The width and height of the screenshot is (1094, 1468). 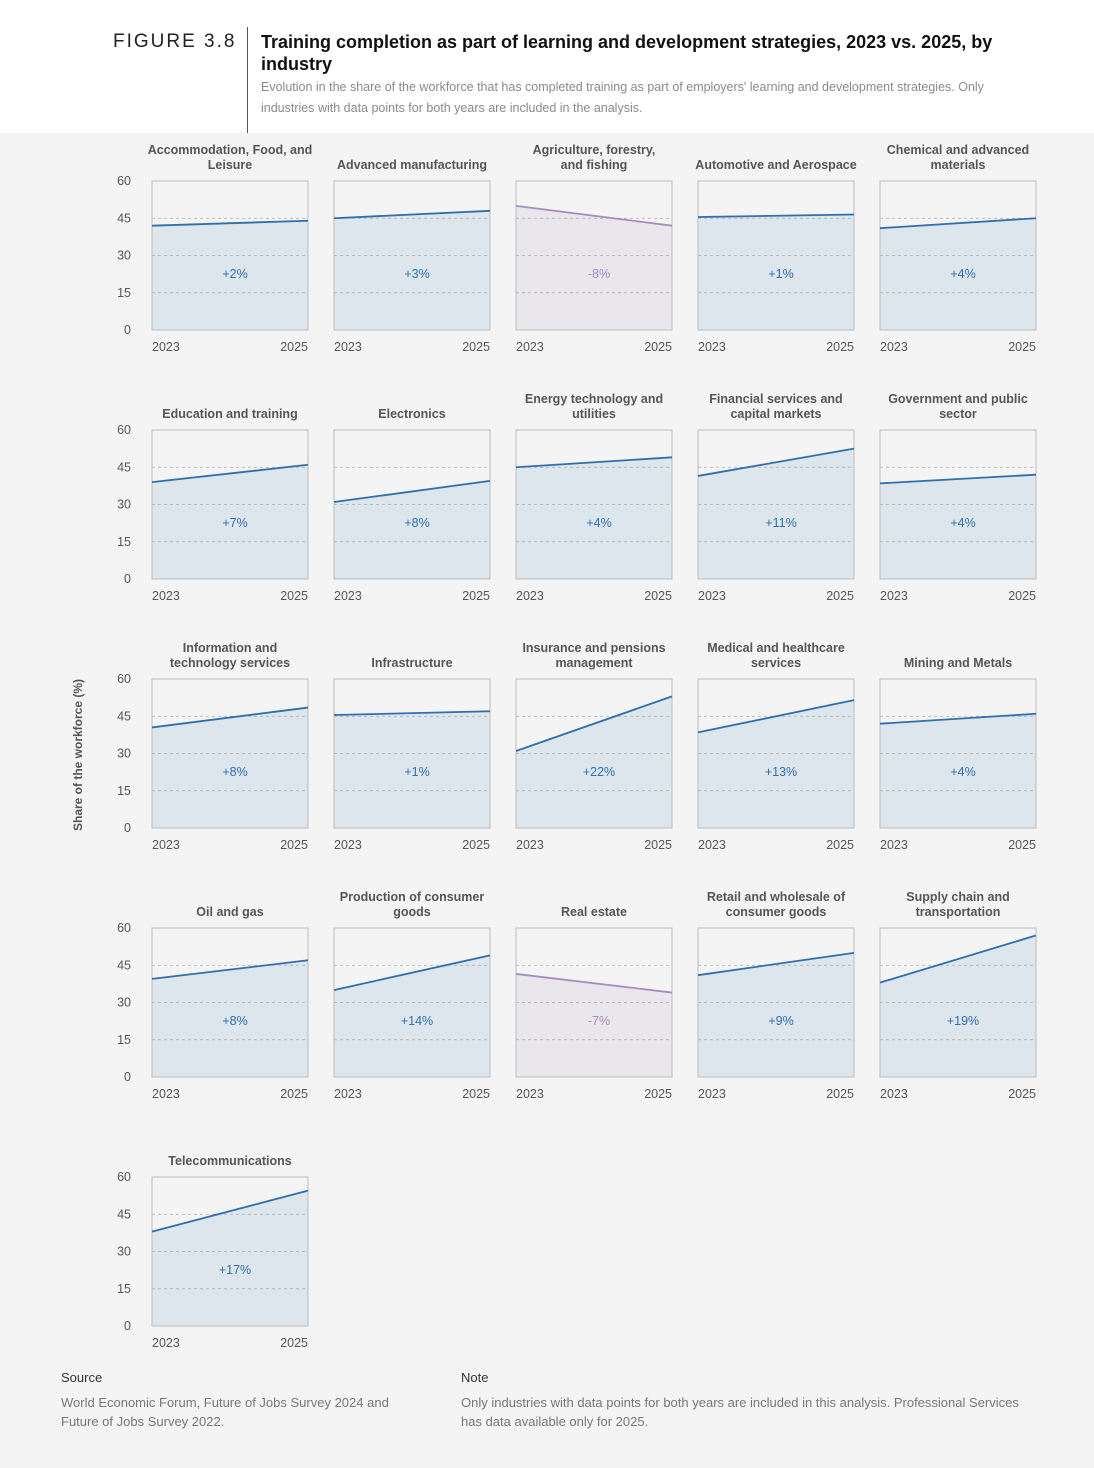 What do you see at coordinates (416, 274) in the screenshot?
I see `change-label: +3%` at bounding box center [416, 274].